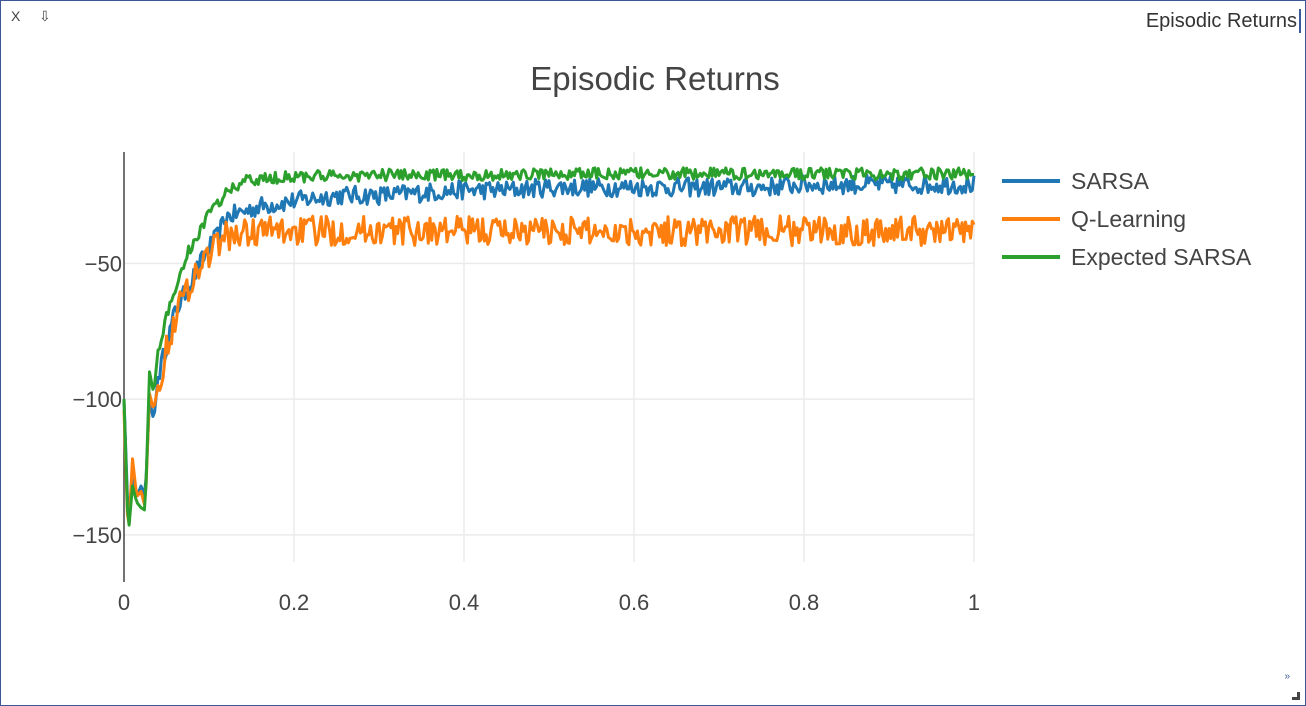 Image resolution: width=1306 pixels, height=706 pixels. Describe the element at coordinates (97, 535) in the screenshot. I see `y-tick-label: −150` at that location.